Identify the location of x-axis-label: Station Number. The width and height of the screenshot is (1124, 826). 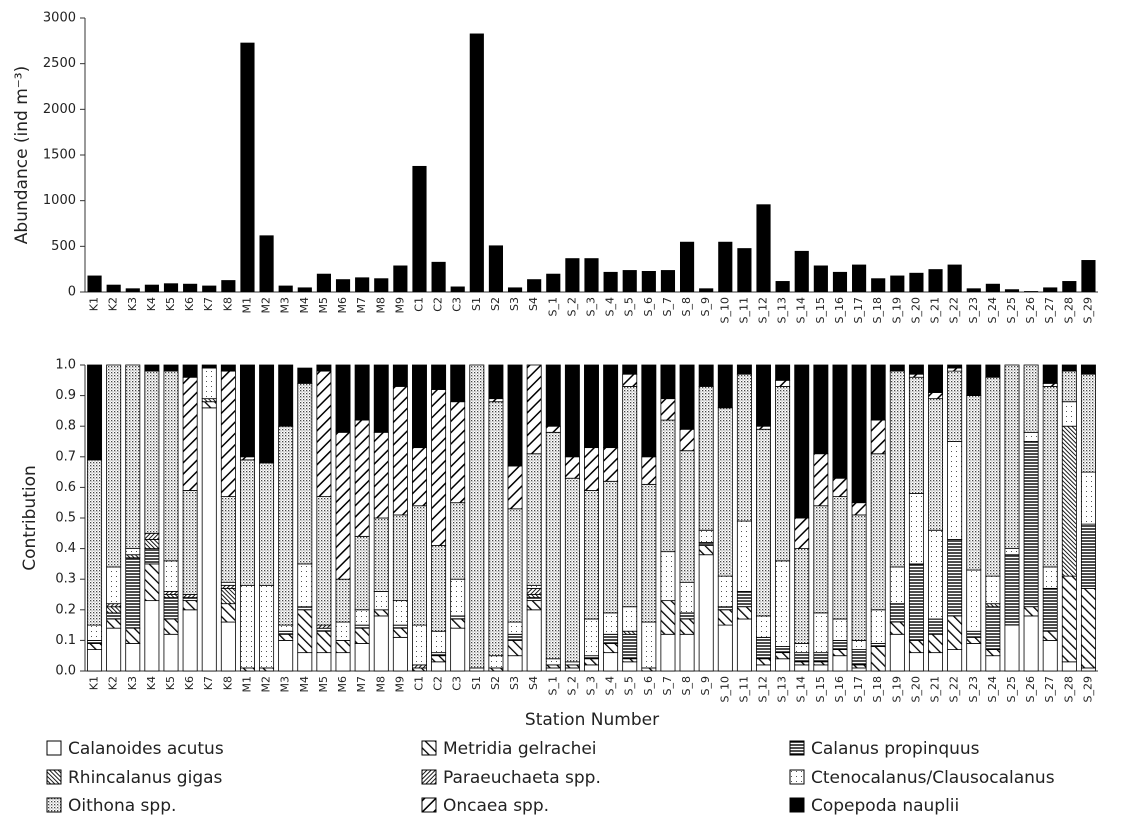
(592, 720).